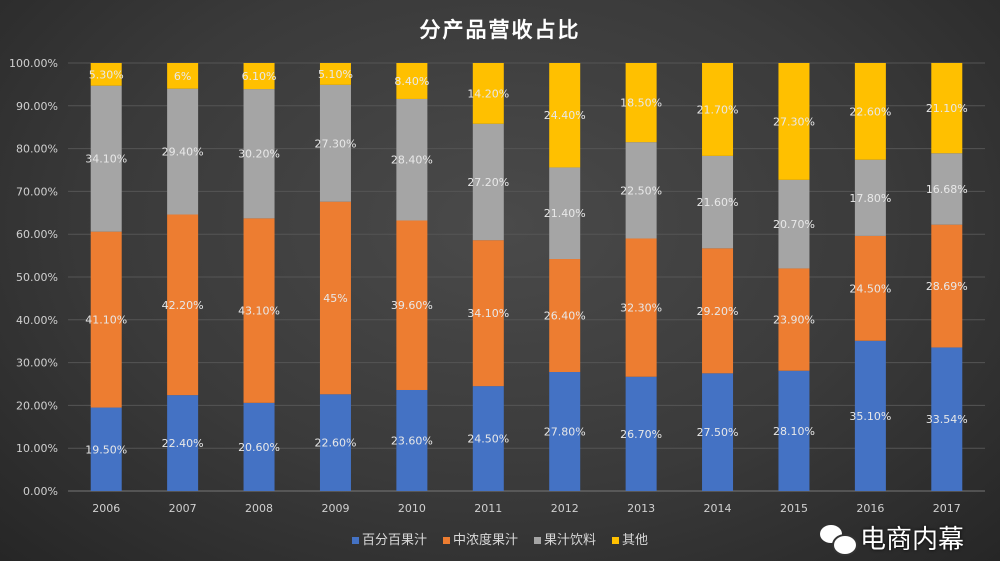  I want to click on data-label: 22.60%, so click(335, 443).